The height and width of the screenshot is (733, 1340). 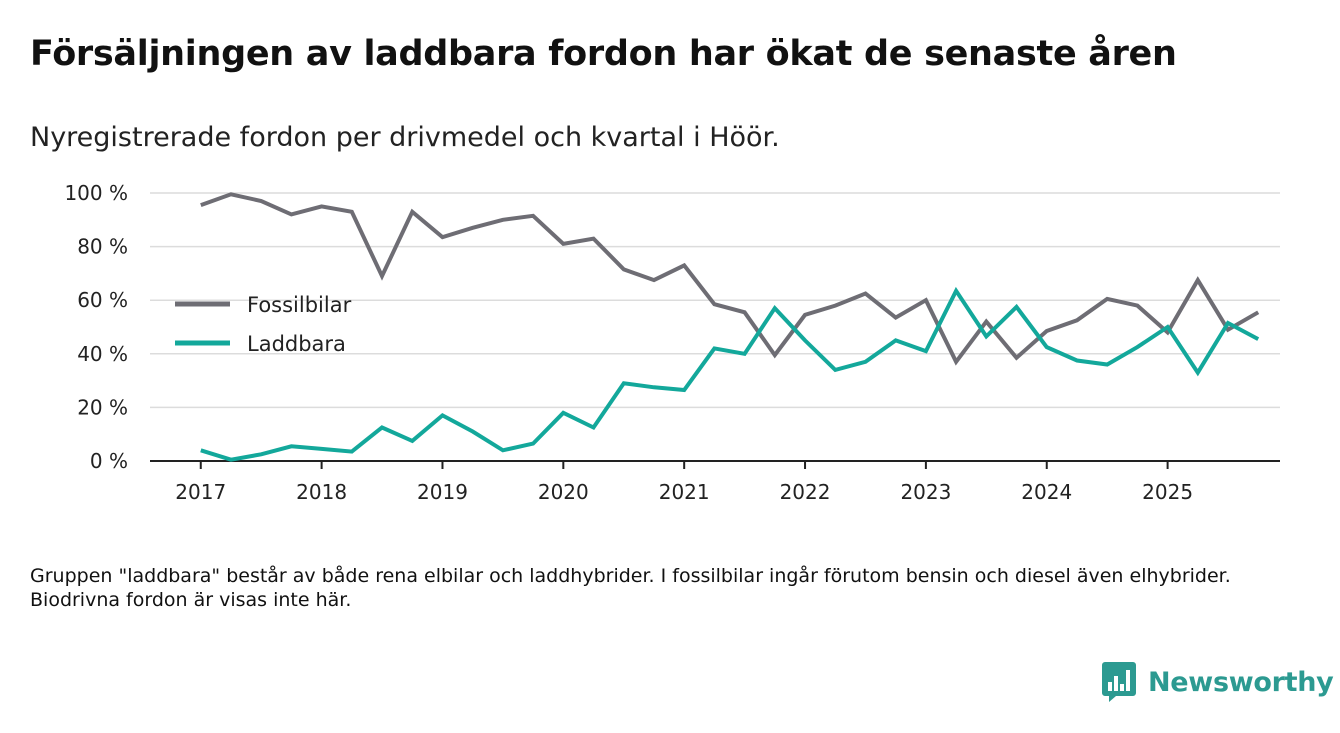 What do you see at coordinates (109, 461) in the screenshot?
I see `y-tick-label: 0 %` at bounding box center [109, 461].